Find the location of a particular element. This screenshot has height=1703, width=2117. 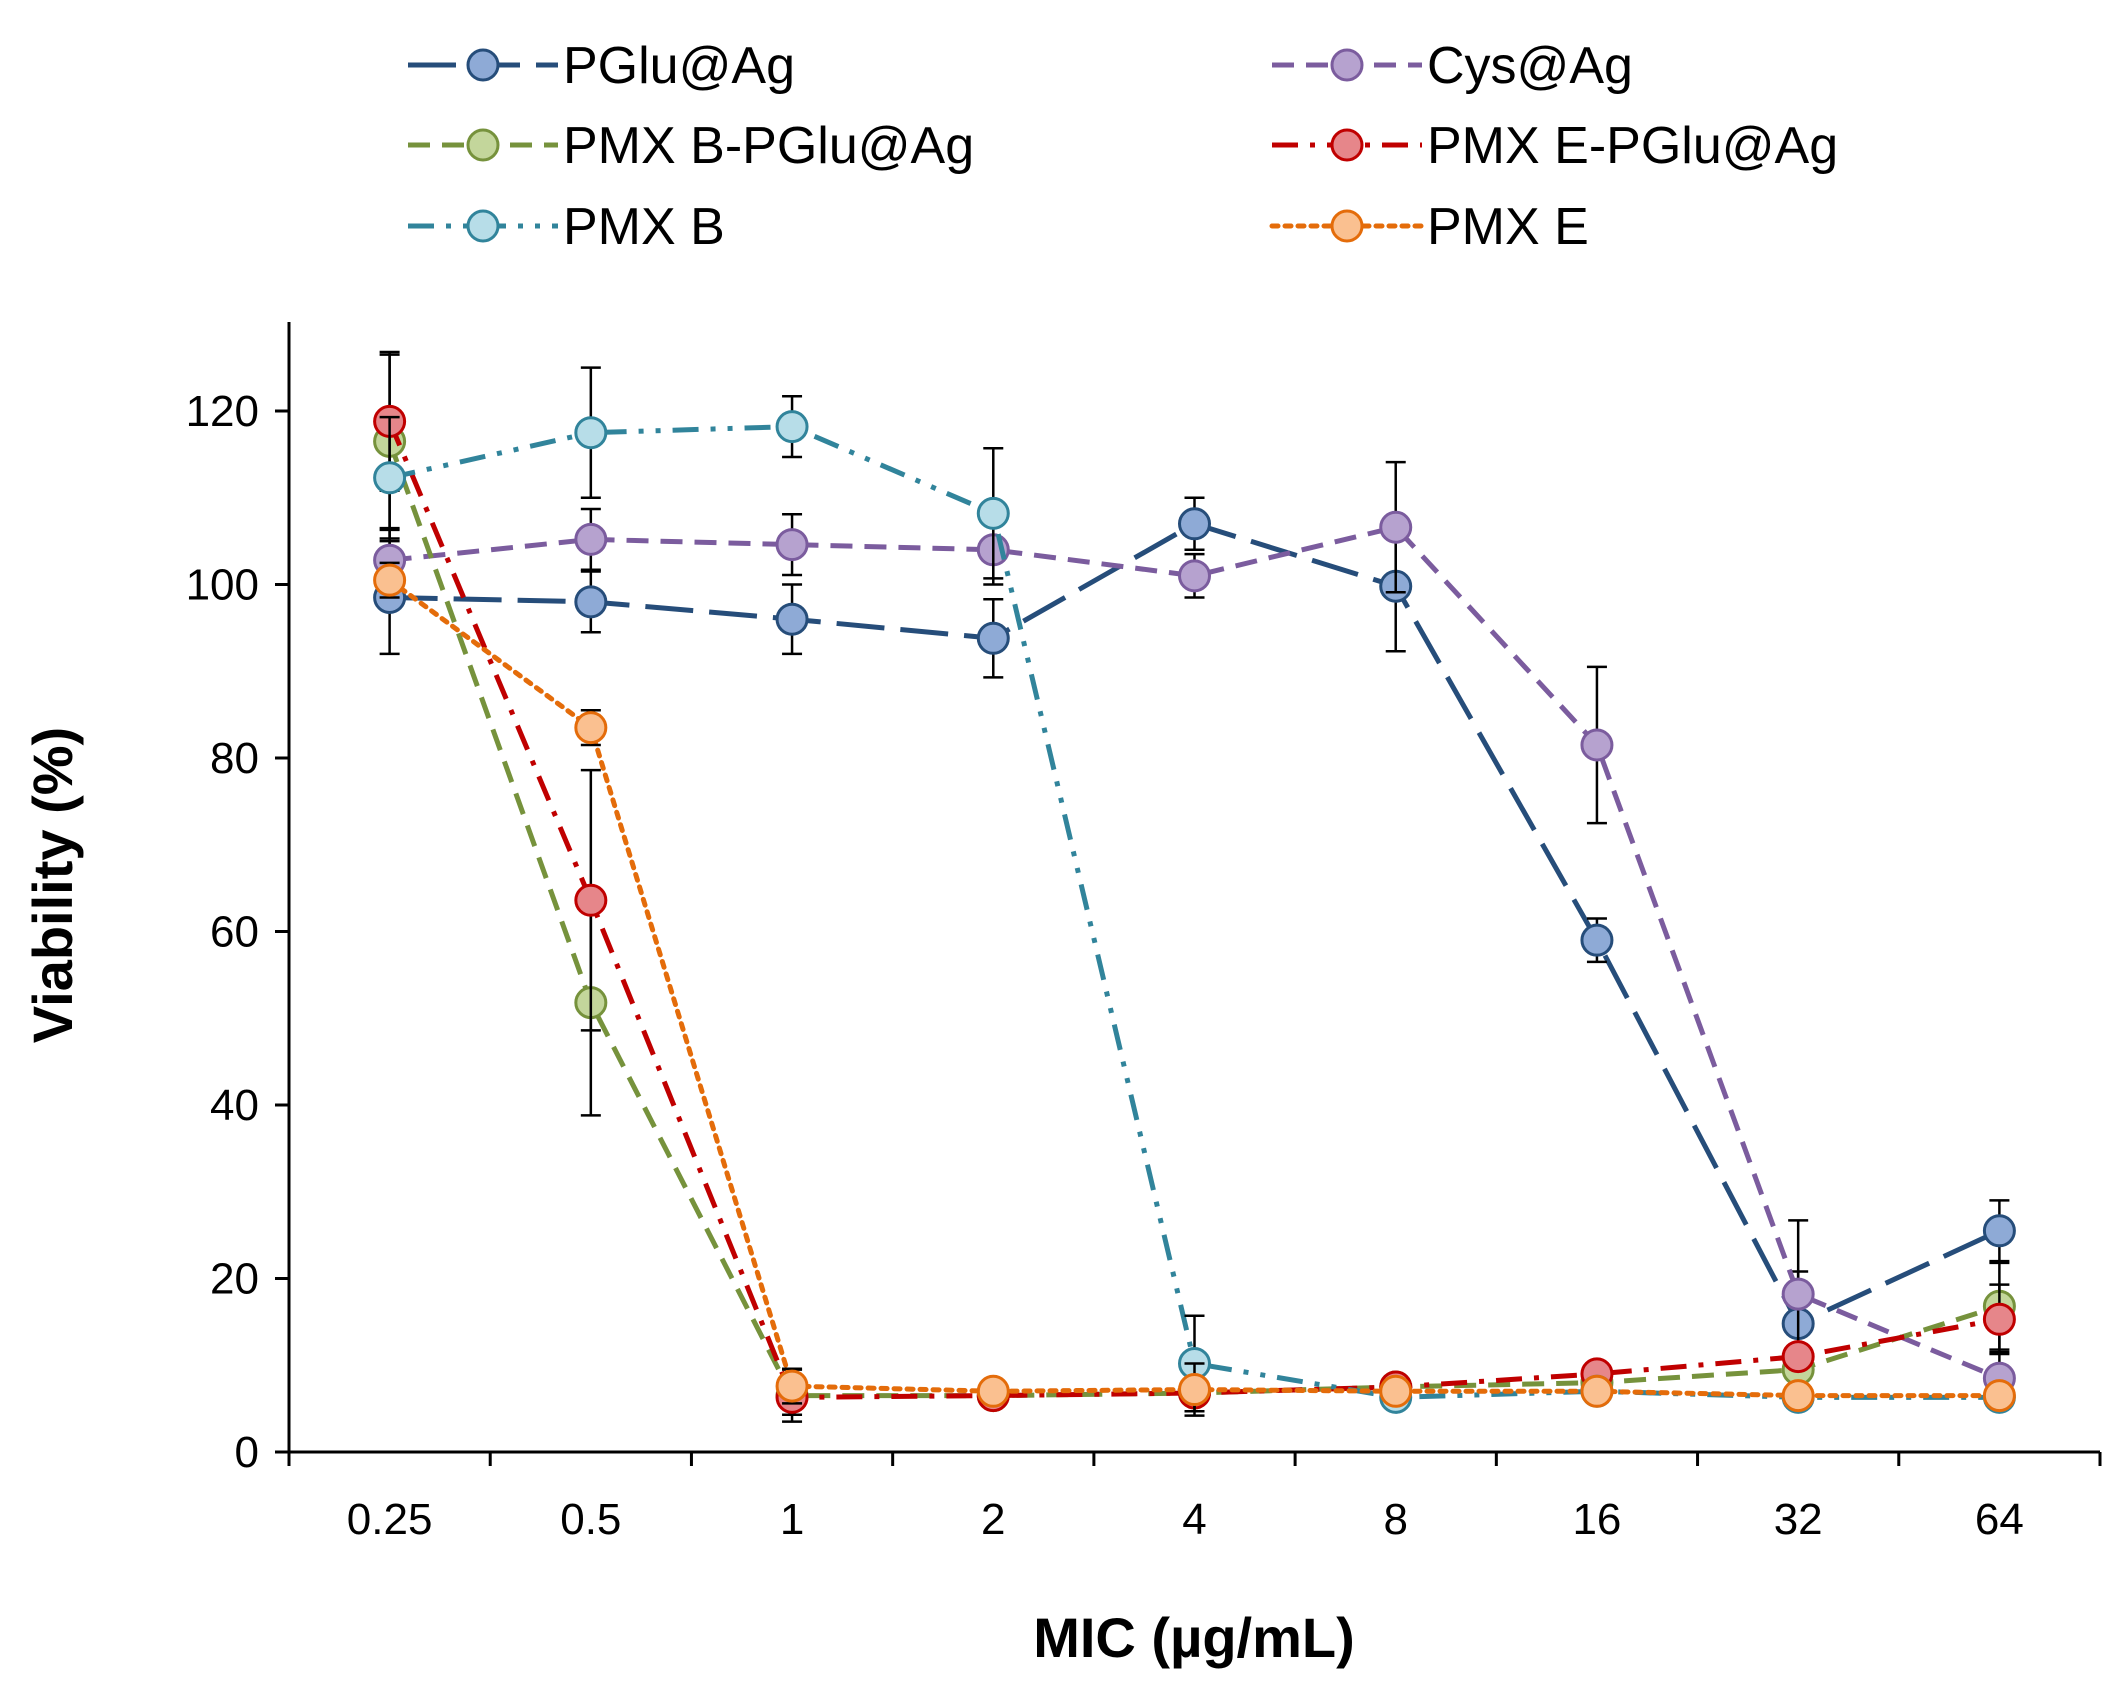

x-ticks: 0.25 0.5 1 2 4 8 16 32 64 is located at coordinates (1194, 1498).